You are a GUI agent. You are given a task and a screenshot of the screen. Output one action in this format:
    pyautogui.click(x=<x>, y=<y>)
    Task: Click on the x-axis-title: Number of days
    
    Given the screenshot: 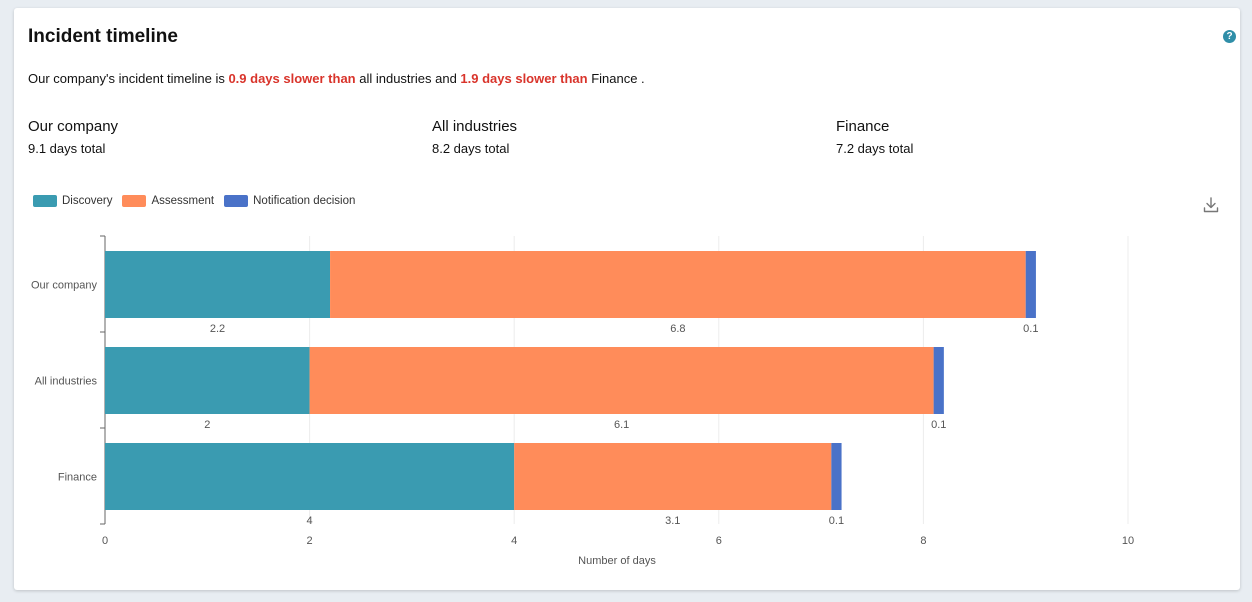 What is the action you would take?
    pyautogui.click(x=617, y=561)
    